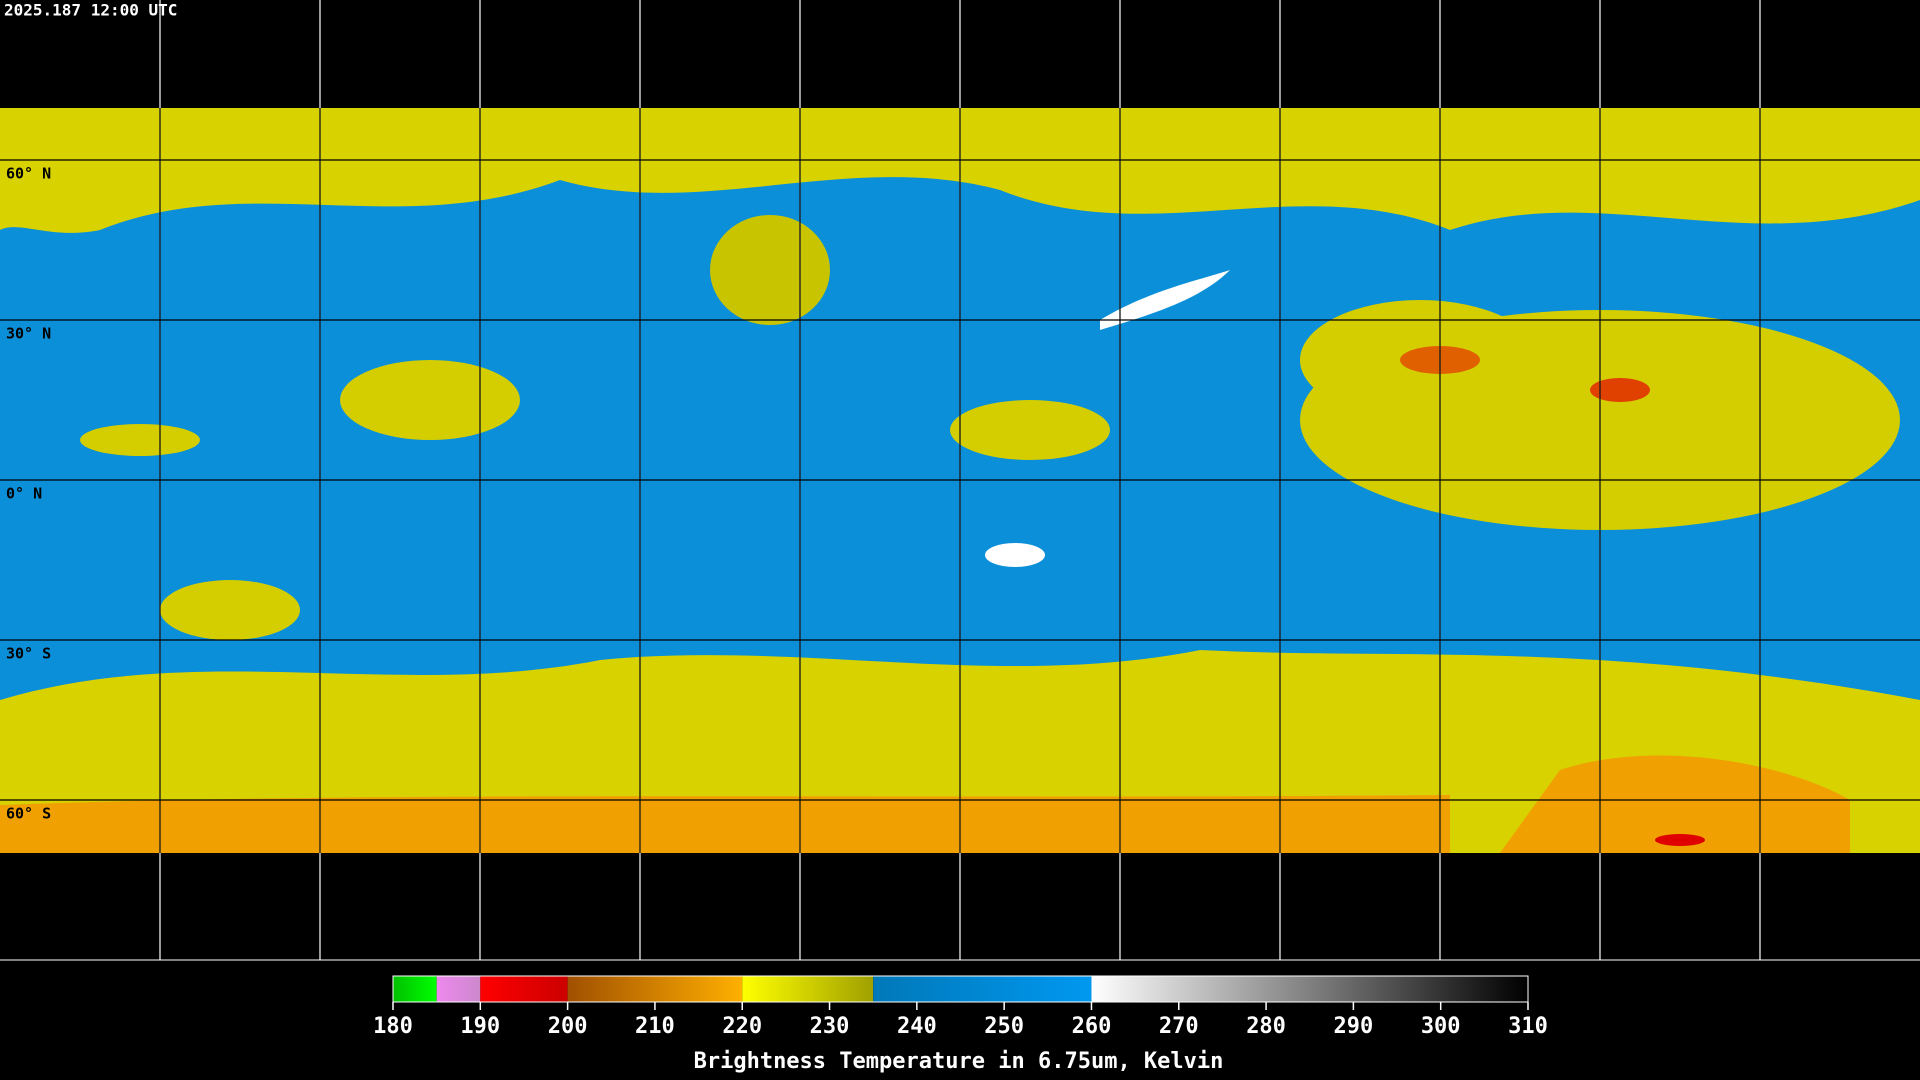  What do you see at coordinates (1179, 1026) in the screenshot?
I see `colorbar-tick-label: 270` at bounding box center [1179, 1026].